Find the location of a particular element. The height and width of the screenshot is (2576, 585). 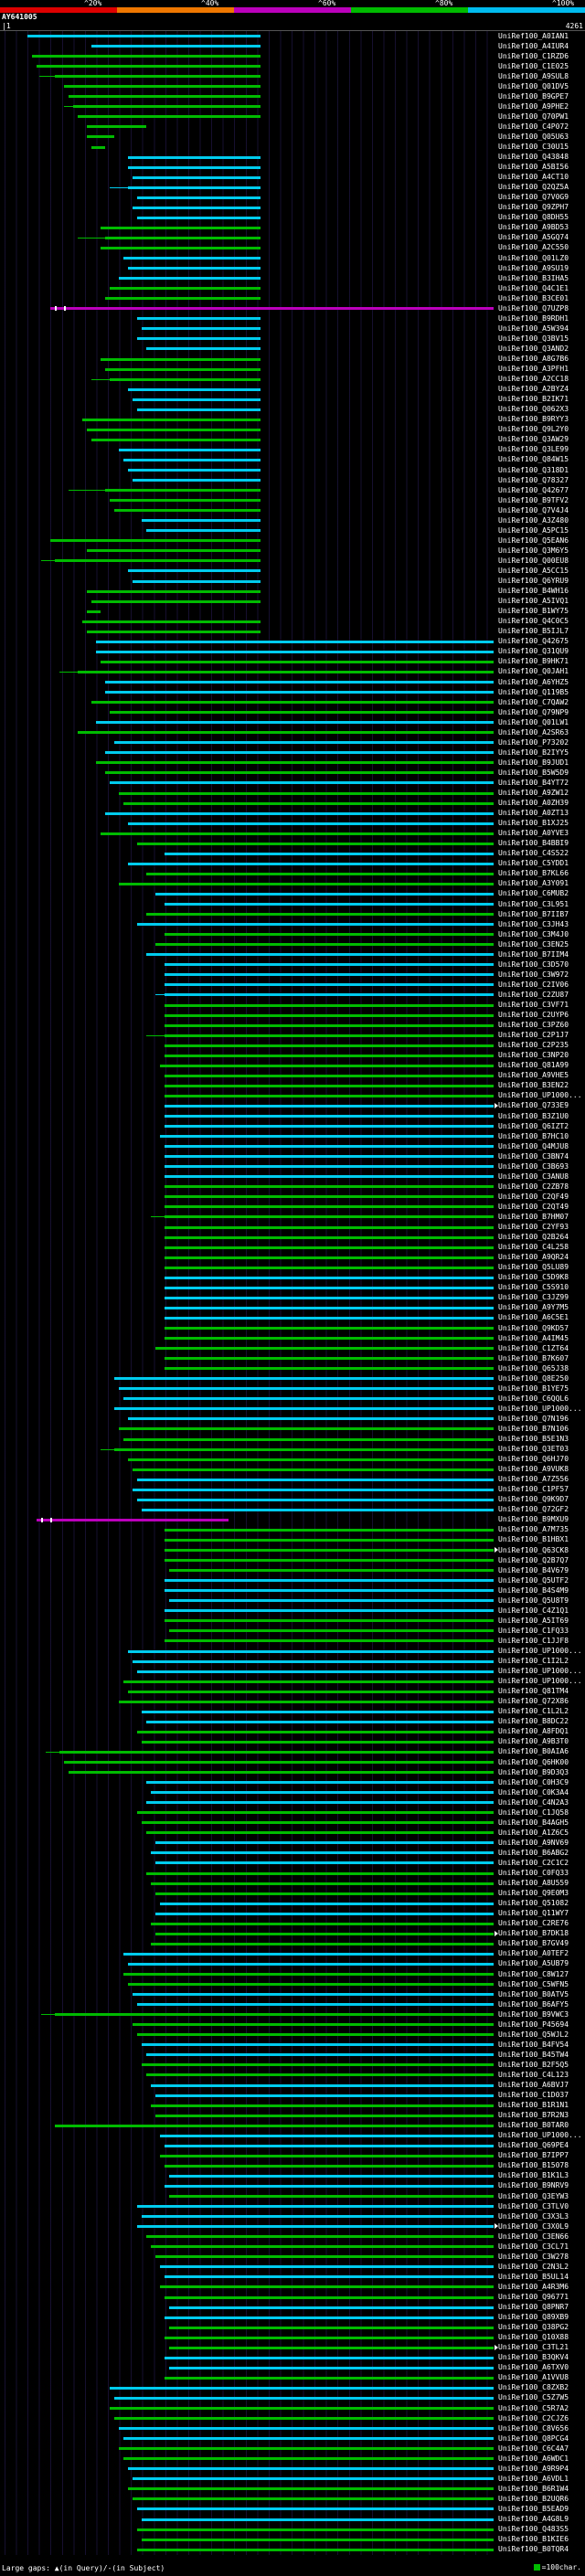

hit-label: UniRef100_Q78327 is located at coordinates (534, 479).